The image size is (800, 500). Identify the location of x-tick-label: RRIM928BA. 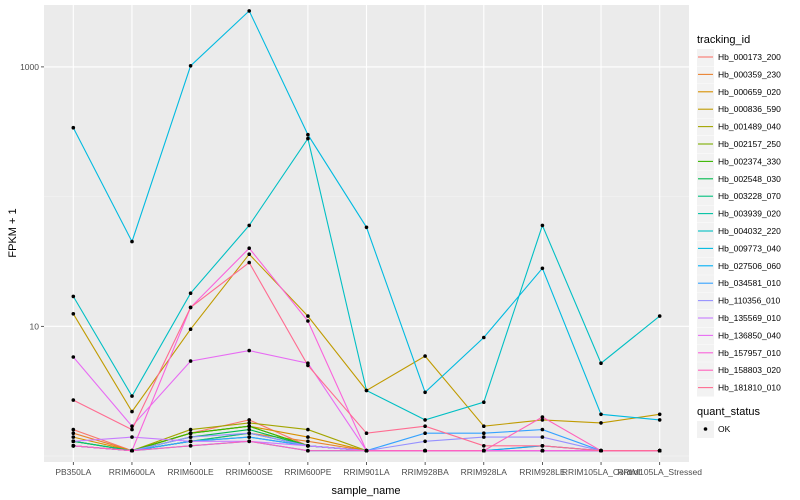
(426, 472).